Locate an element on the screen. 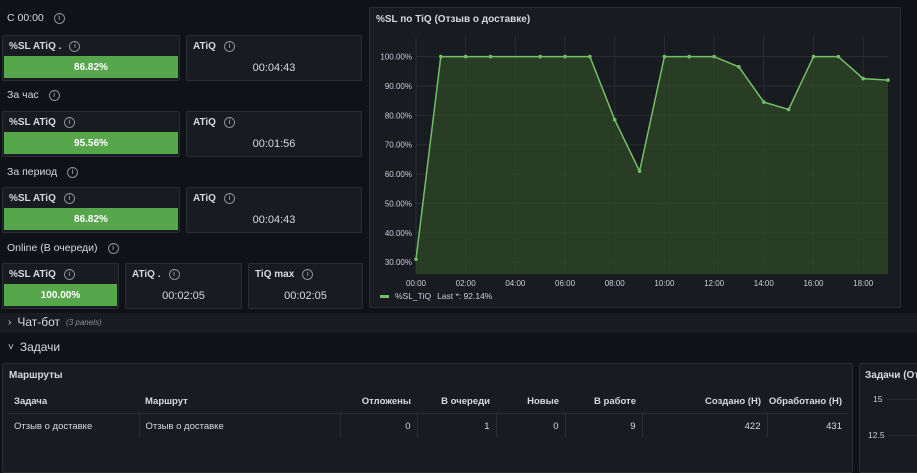 The width and height of the screenshot is (917, 473). section-title: Задачи is located at coordinates (40, 347).